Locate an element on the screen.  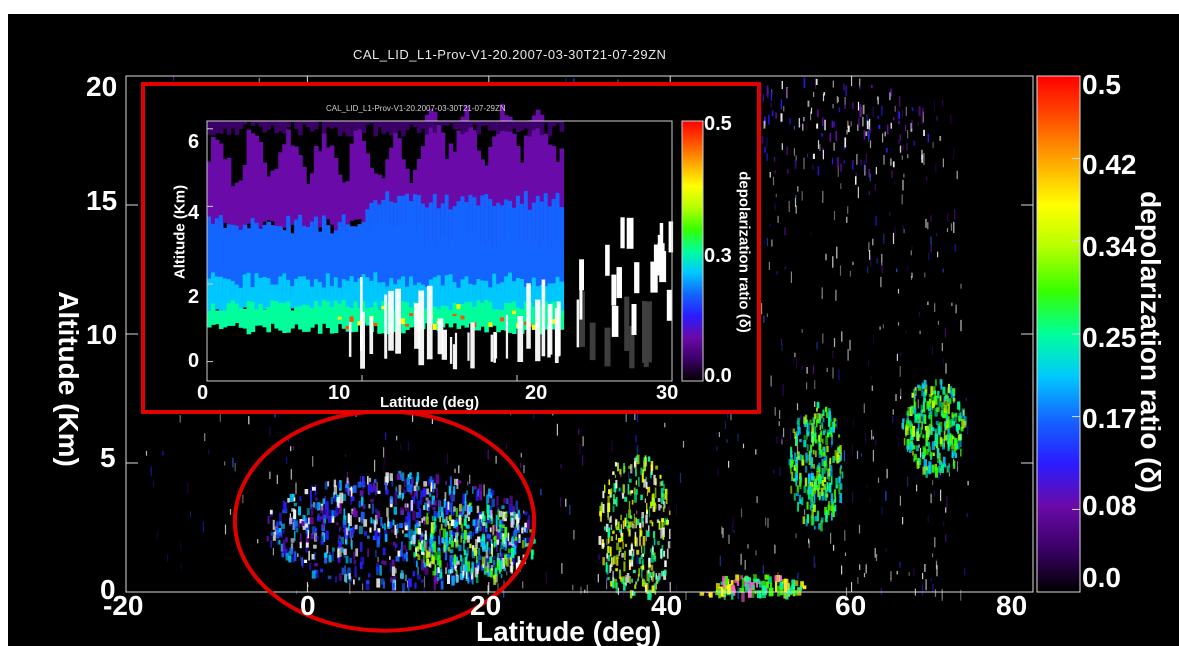
inset-cloud-spike is located at coordinates (669, 305).